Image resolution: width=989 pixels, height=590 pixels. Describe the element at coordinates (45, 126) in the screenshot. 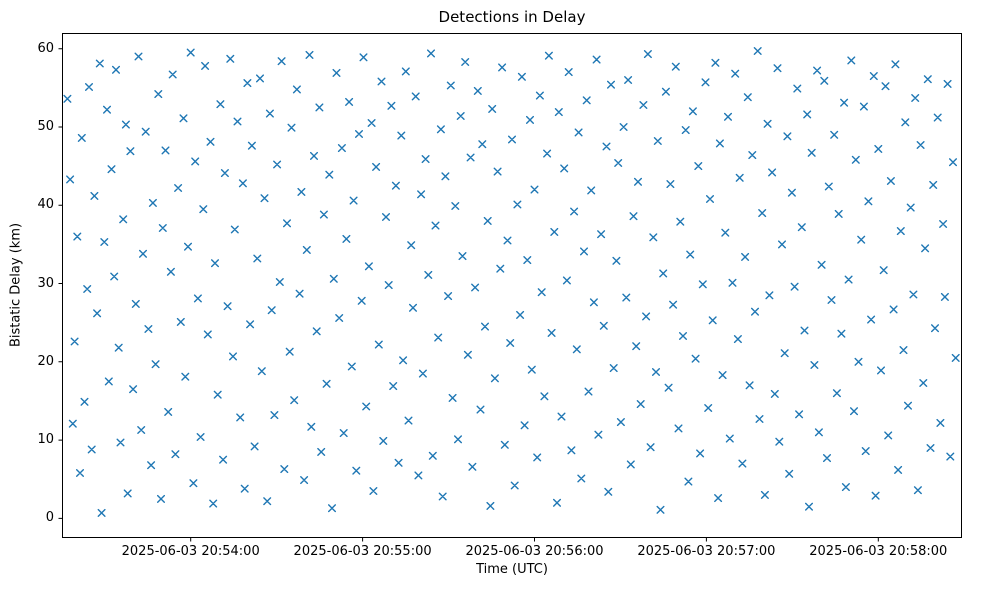

I see `y-tick-label: 50` at that location.